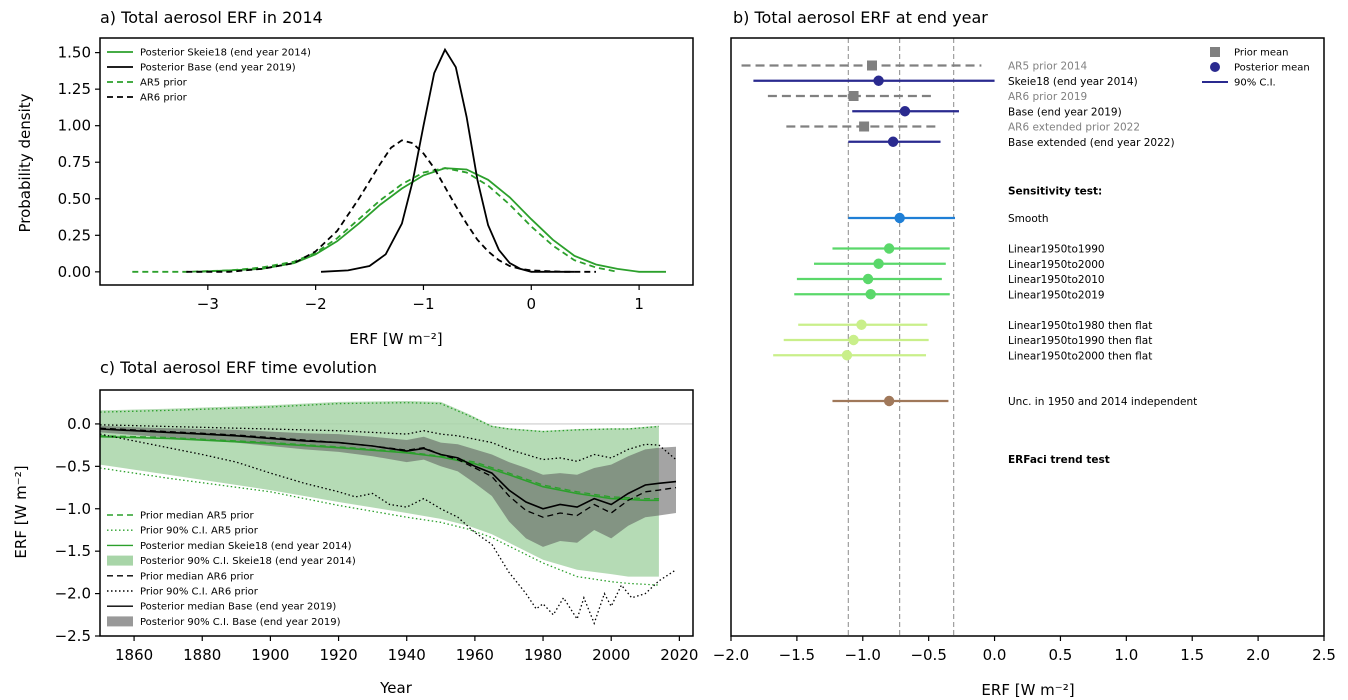 The width and height of the screenshot is (1348, 700). I want to click on row-label: AR5 prior 2014, so click(1048, 67).